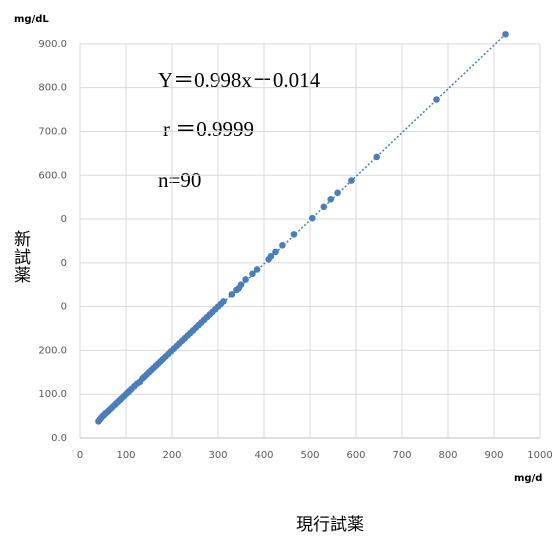 This screenshot has height=542, width=555. What do you see at coordinates (52, 44) in the screenshot?
I see `y-tick-label: 900.0` at bounding box center [52, 44].